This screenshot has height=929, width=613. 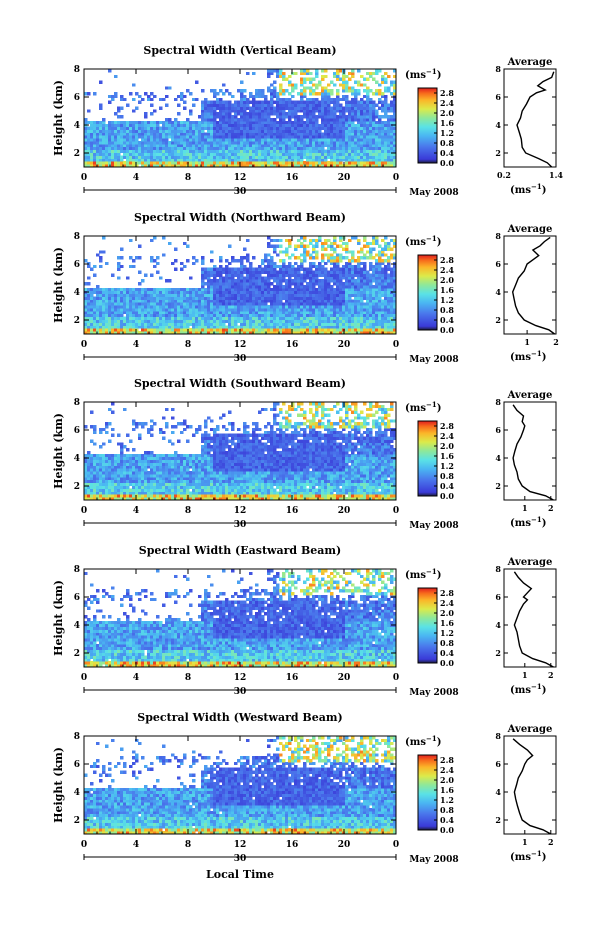 I want to click on colorbar-tick-label: 0.0, so click(x=447, y=163).